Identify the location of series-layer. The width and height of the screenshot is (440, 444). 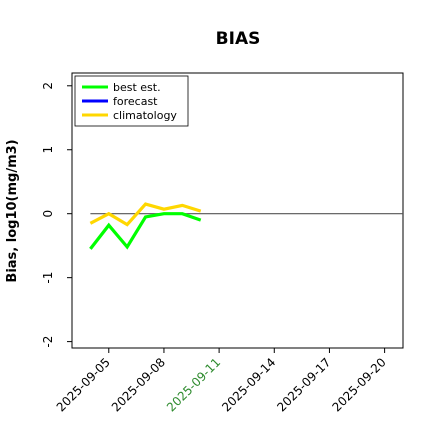
(145, 226).